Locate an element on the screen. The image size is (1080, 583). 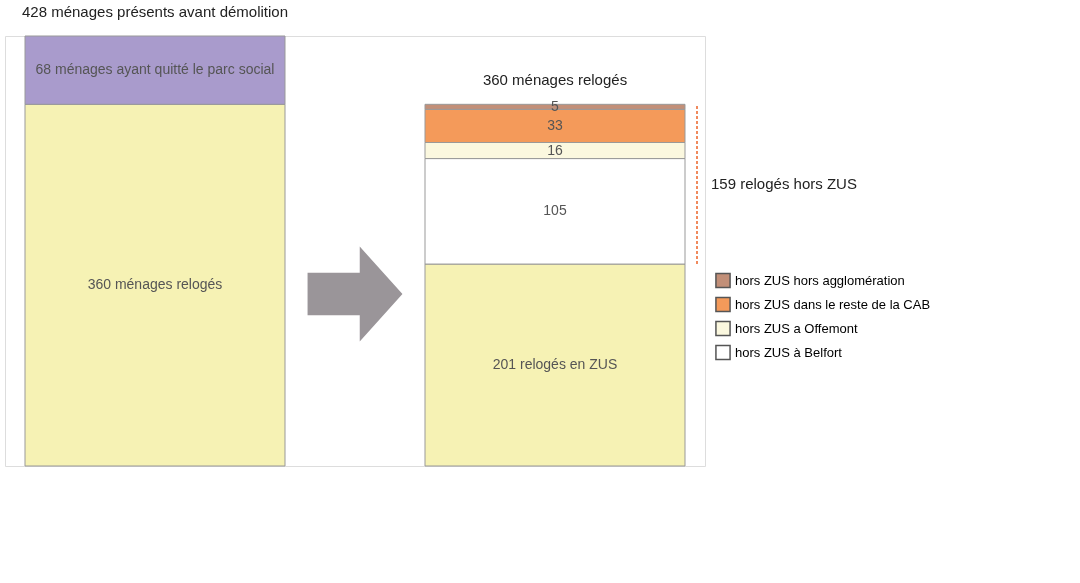
total-label: 428 ménages présents avant démolition is located at coordinates (155, 11).